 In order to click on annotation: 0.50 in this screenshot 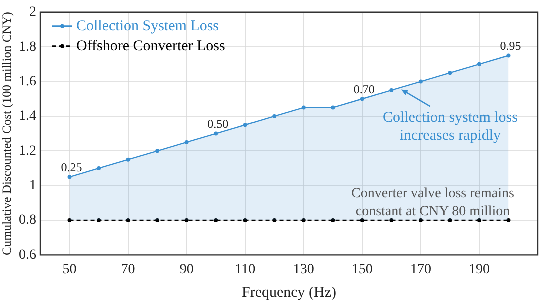, I will do `click(218, 123)`.